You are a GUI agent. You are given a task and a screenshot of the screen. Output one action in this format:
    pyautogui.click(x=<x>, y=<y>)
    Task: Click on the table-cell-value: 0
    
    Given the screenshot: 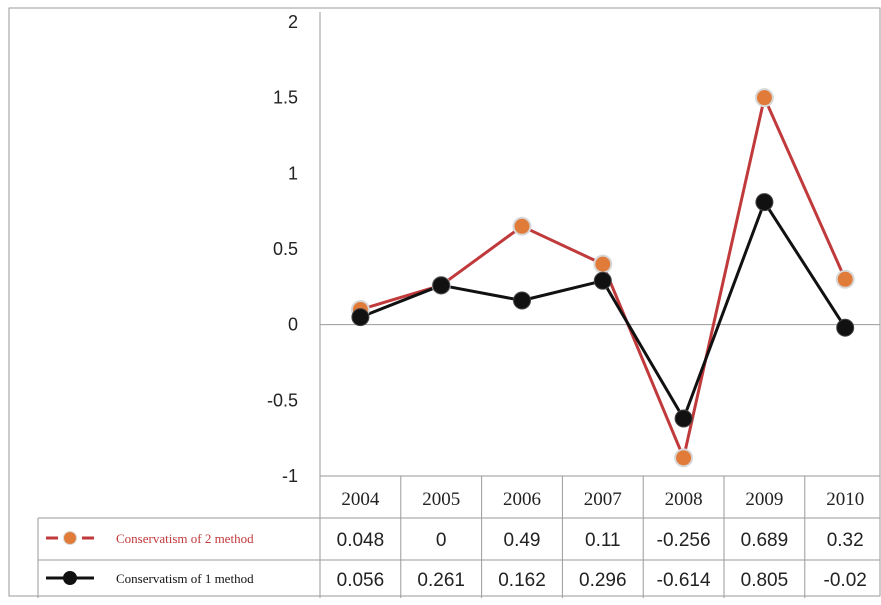 What is the action you would take?
    pyautogui.click(x=441, y=540)
    